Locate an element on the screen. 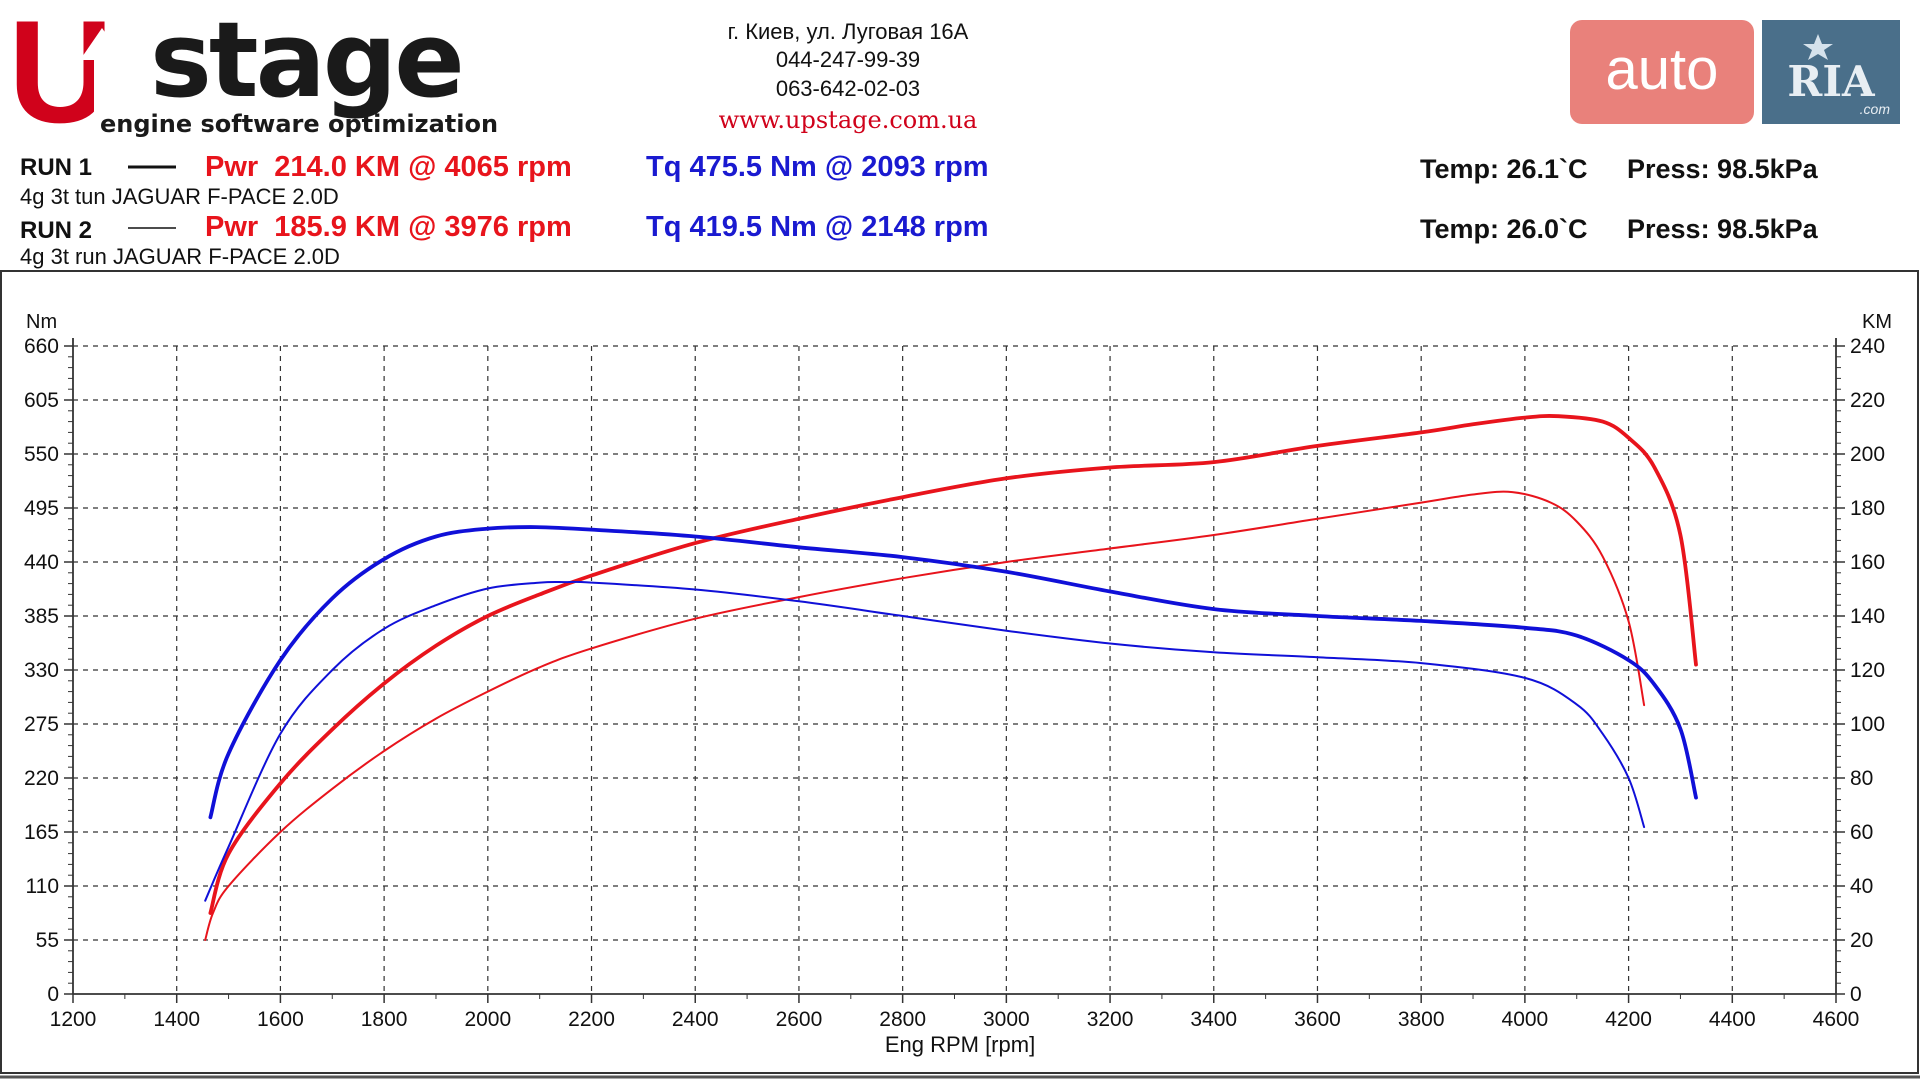 Image resolution: width=1920 pixels, height=1080 pixels. y-right-tick-label: 20 is located at coordinates (1861, 940).